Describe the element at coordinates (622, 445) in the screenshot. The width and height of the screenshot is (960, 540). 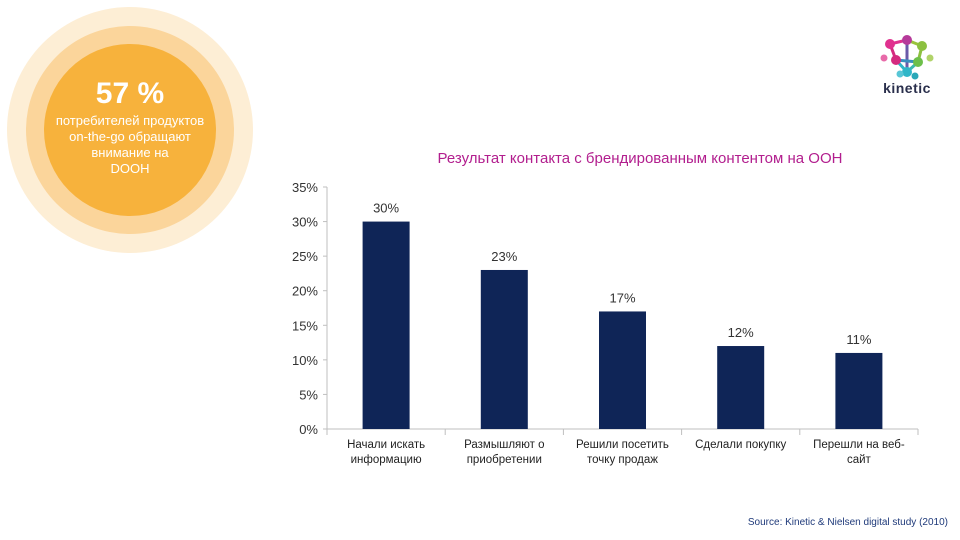
I see `category-label: Решили посетить` at that location.